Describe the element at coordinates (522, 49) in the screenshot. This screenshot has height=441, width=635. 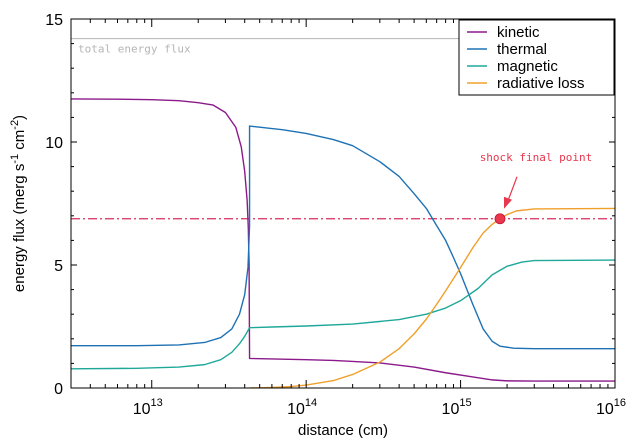
I see `legend-label: thermal` at that location.